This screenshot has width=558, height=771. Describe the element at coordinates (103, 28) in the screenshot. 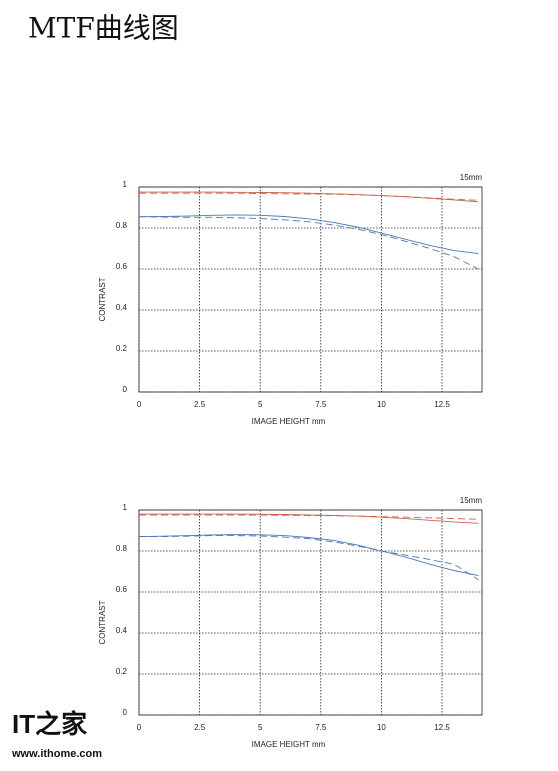

I see `page-title: MTF曲线图` at that location.